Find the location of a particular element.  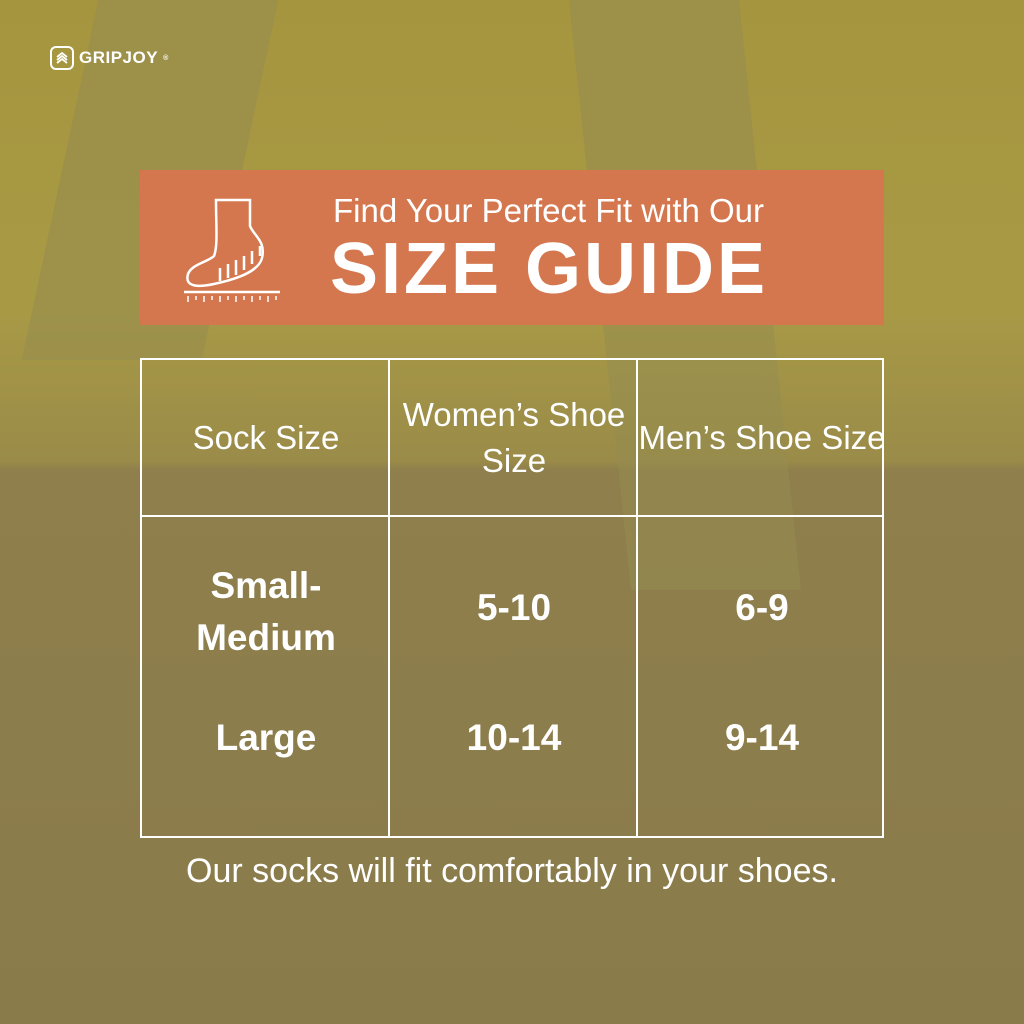

header-mens-size: Men’s Shoe Size is located at coordinates (762, 437).